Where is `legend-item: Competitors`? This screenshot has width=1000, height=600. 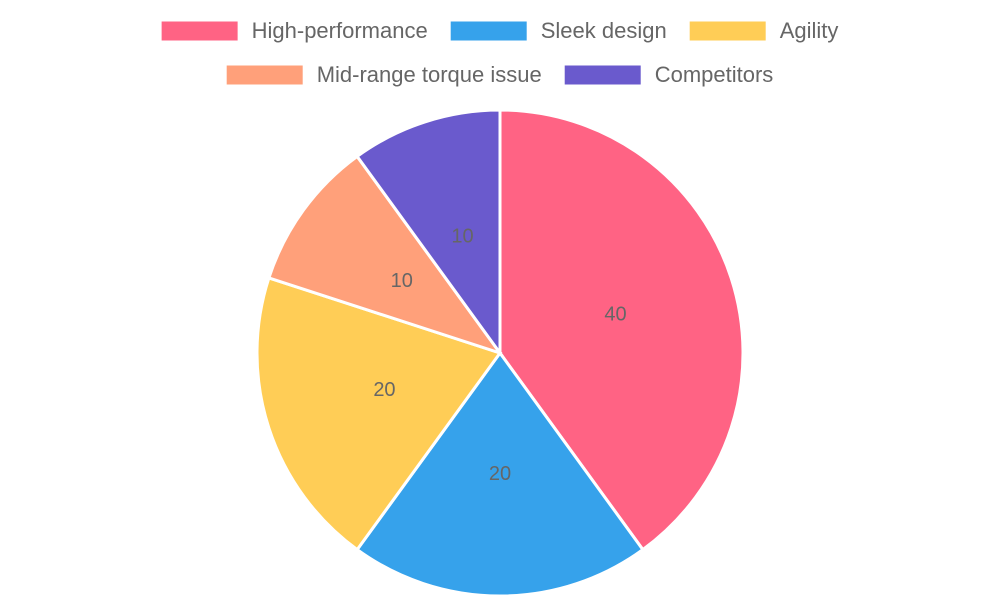 legend-item: Competitors is located at coordinates (669, 74).